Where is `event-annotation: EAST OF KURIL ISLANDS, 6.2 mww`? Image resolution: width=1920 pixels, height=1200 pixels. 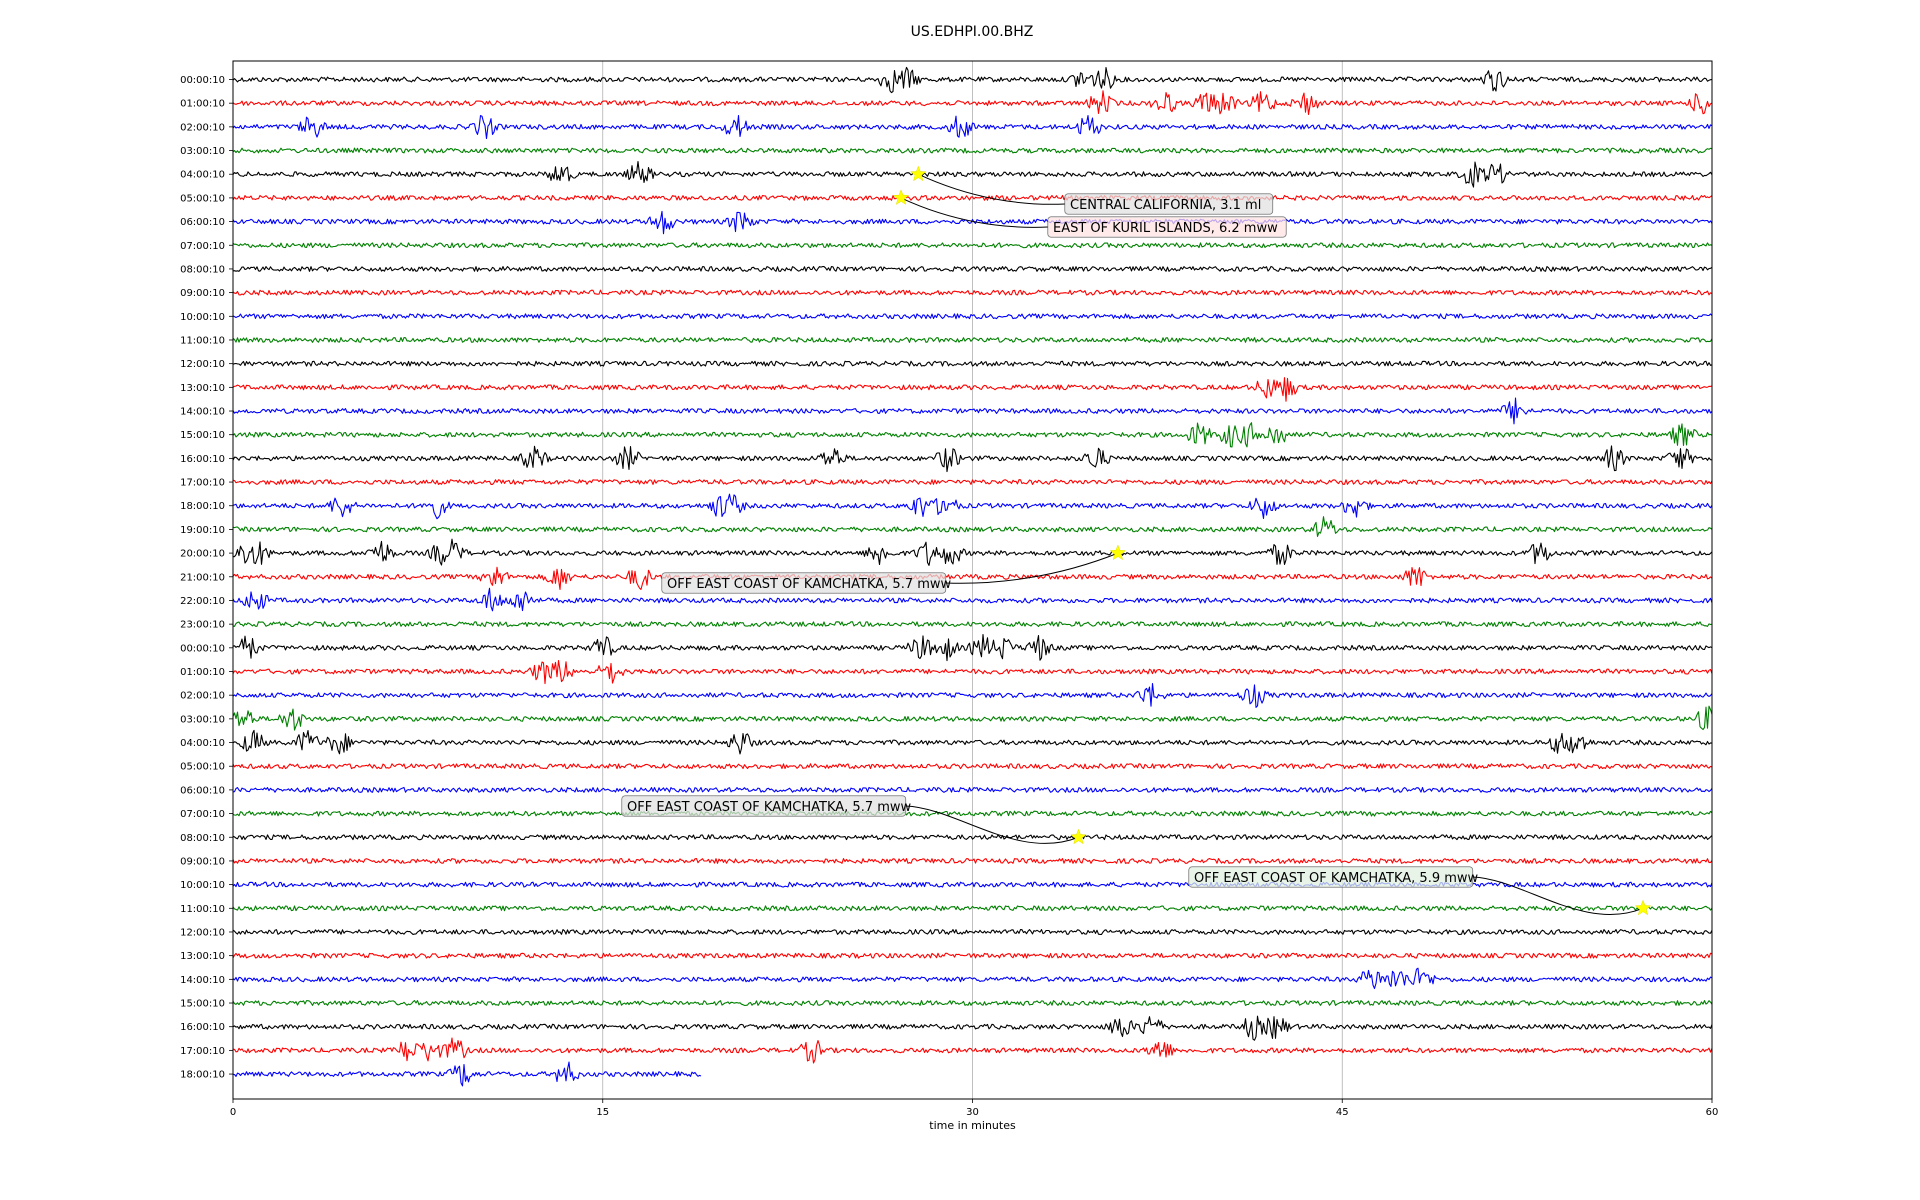 event-annotation: EAST OF KURIL ISLANDS, 6.2 mww is located at coordinates (1089, 213).